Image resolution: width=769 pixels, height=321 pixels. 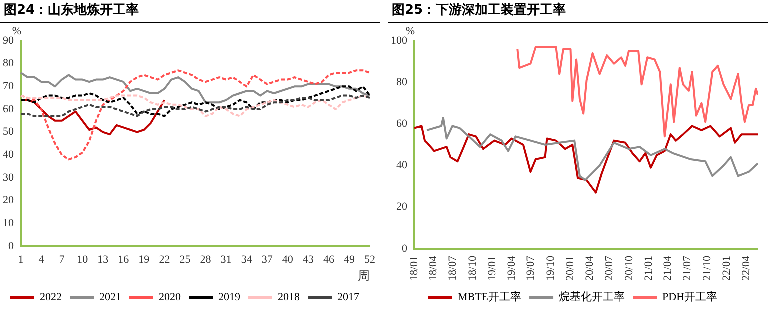 I want to click on x-tick-label: 19/07, so click(x=531, y=268).